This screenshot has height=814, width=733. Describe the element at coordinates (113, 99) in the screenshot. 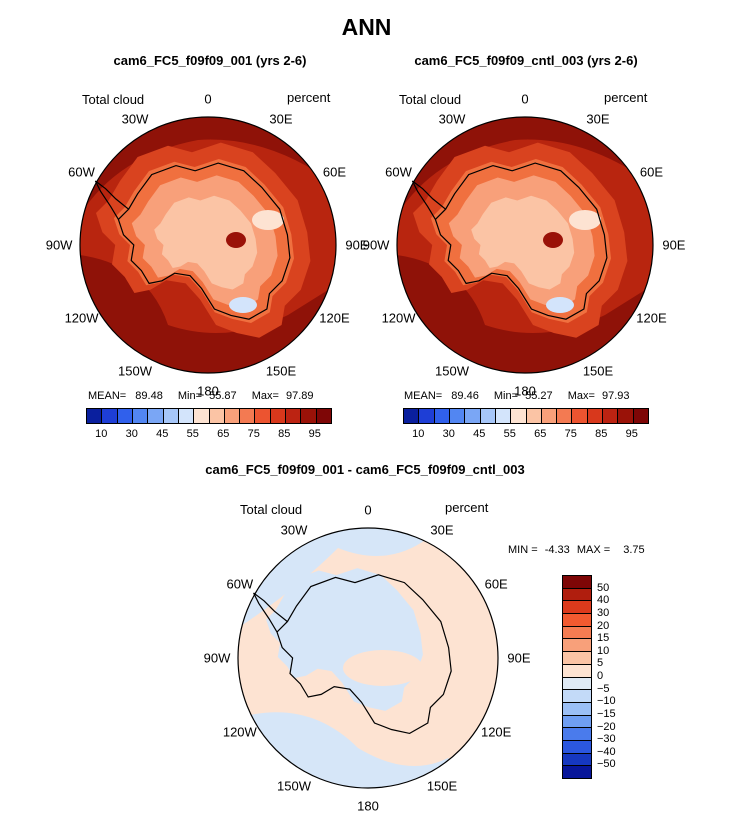

I see `panel-test-variable-label: Total cloud` at that location.